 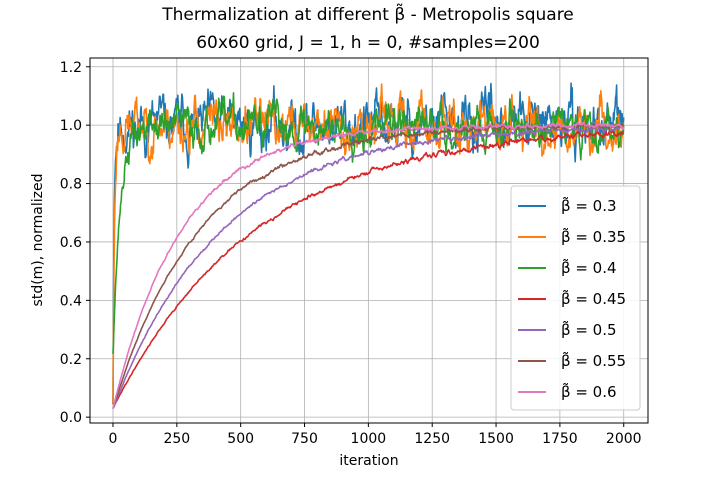 What do you see at coordinates (589, 391) in the screenshot?
I see `legend-label: β̃ = 0.6` at bounding box center [589, 391].